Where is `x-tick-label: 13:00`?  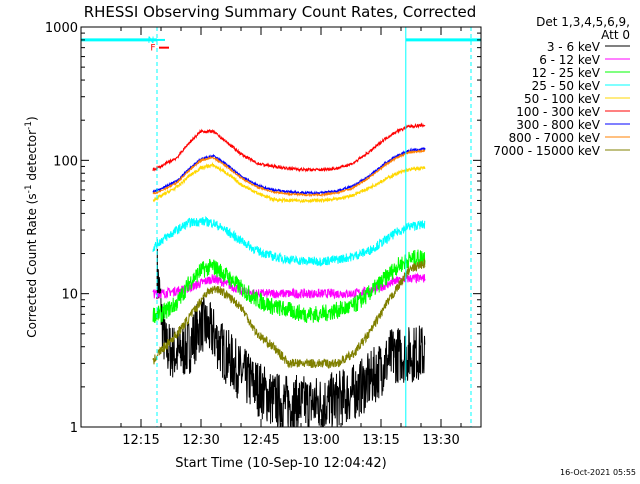
x-tick-label: 13:00 is located at coordinates (320, 440).